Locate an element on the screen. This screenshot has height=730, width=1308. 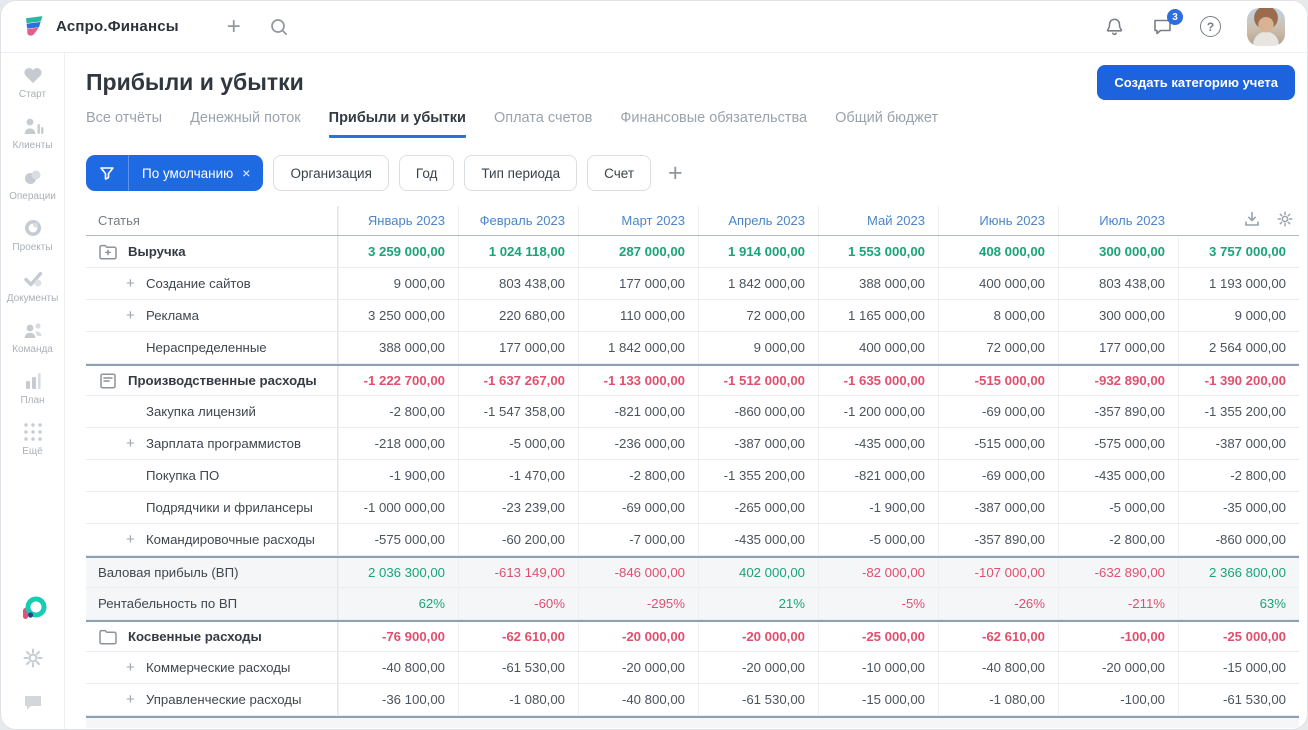
value-cell: -35 000,00 is located at coordinates (1238, 507).